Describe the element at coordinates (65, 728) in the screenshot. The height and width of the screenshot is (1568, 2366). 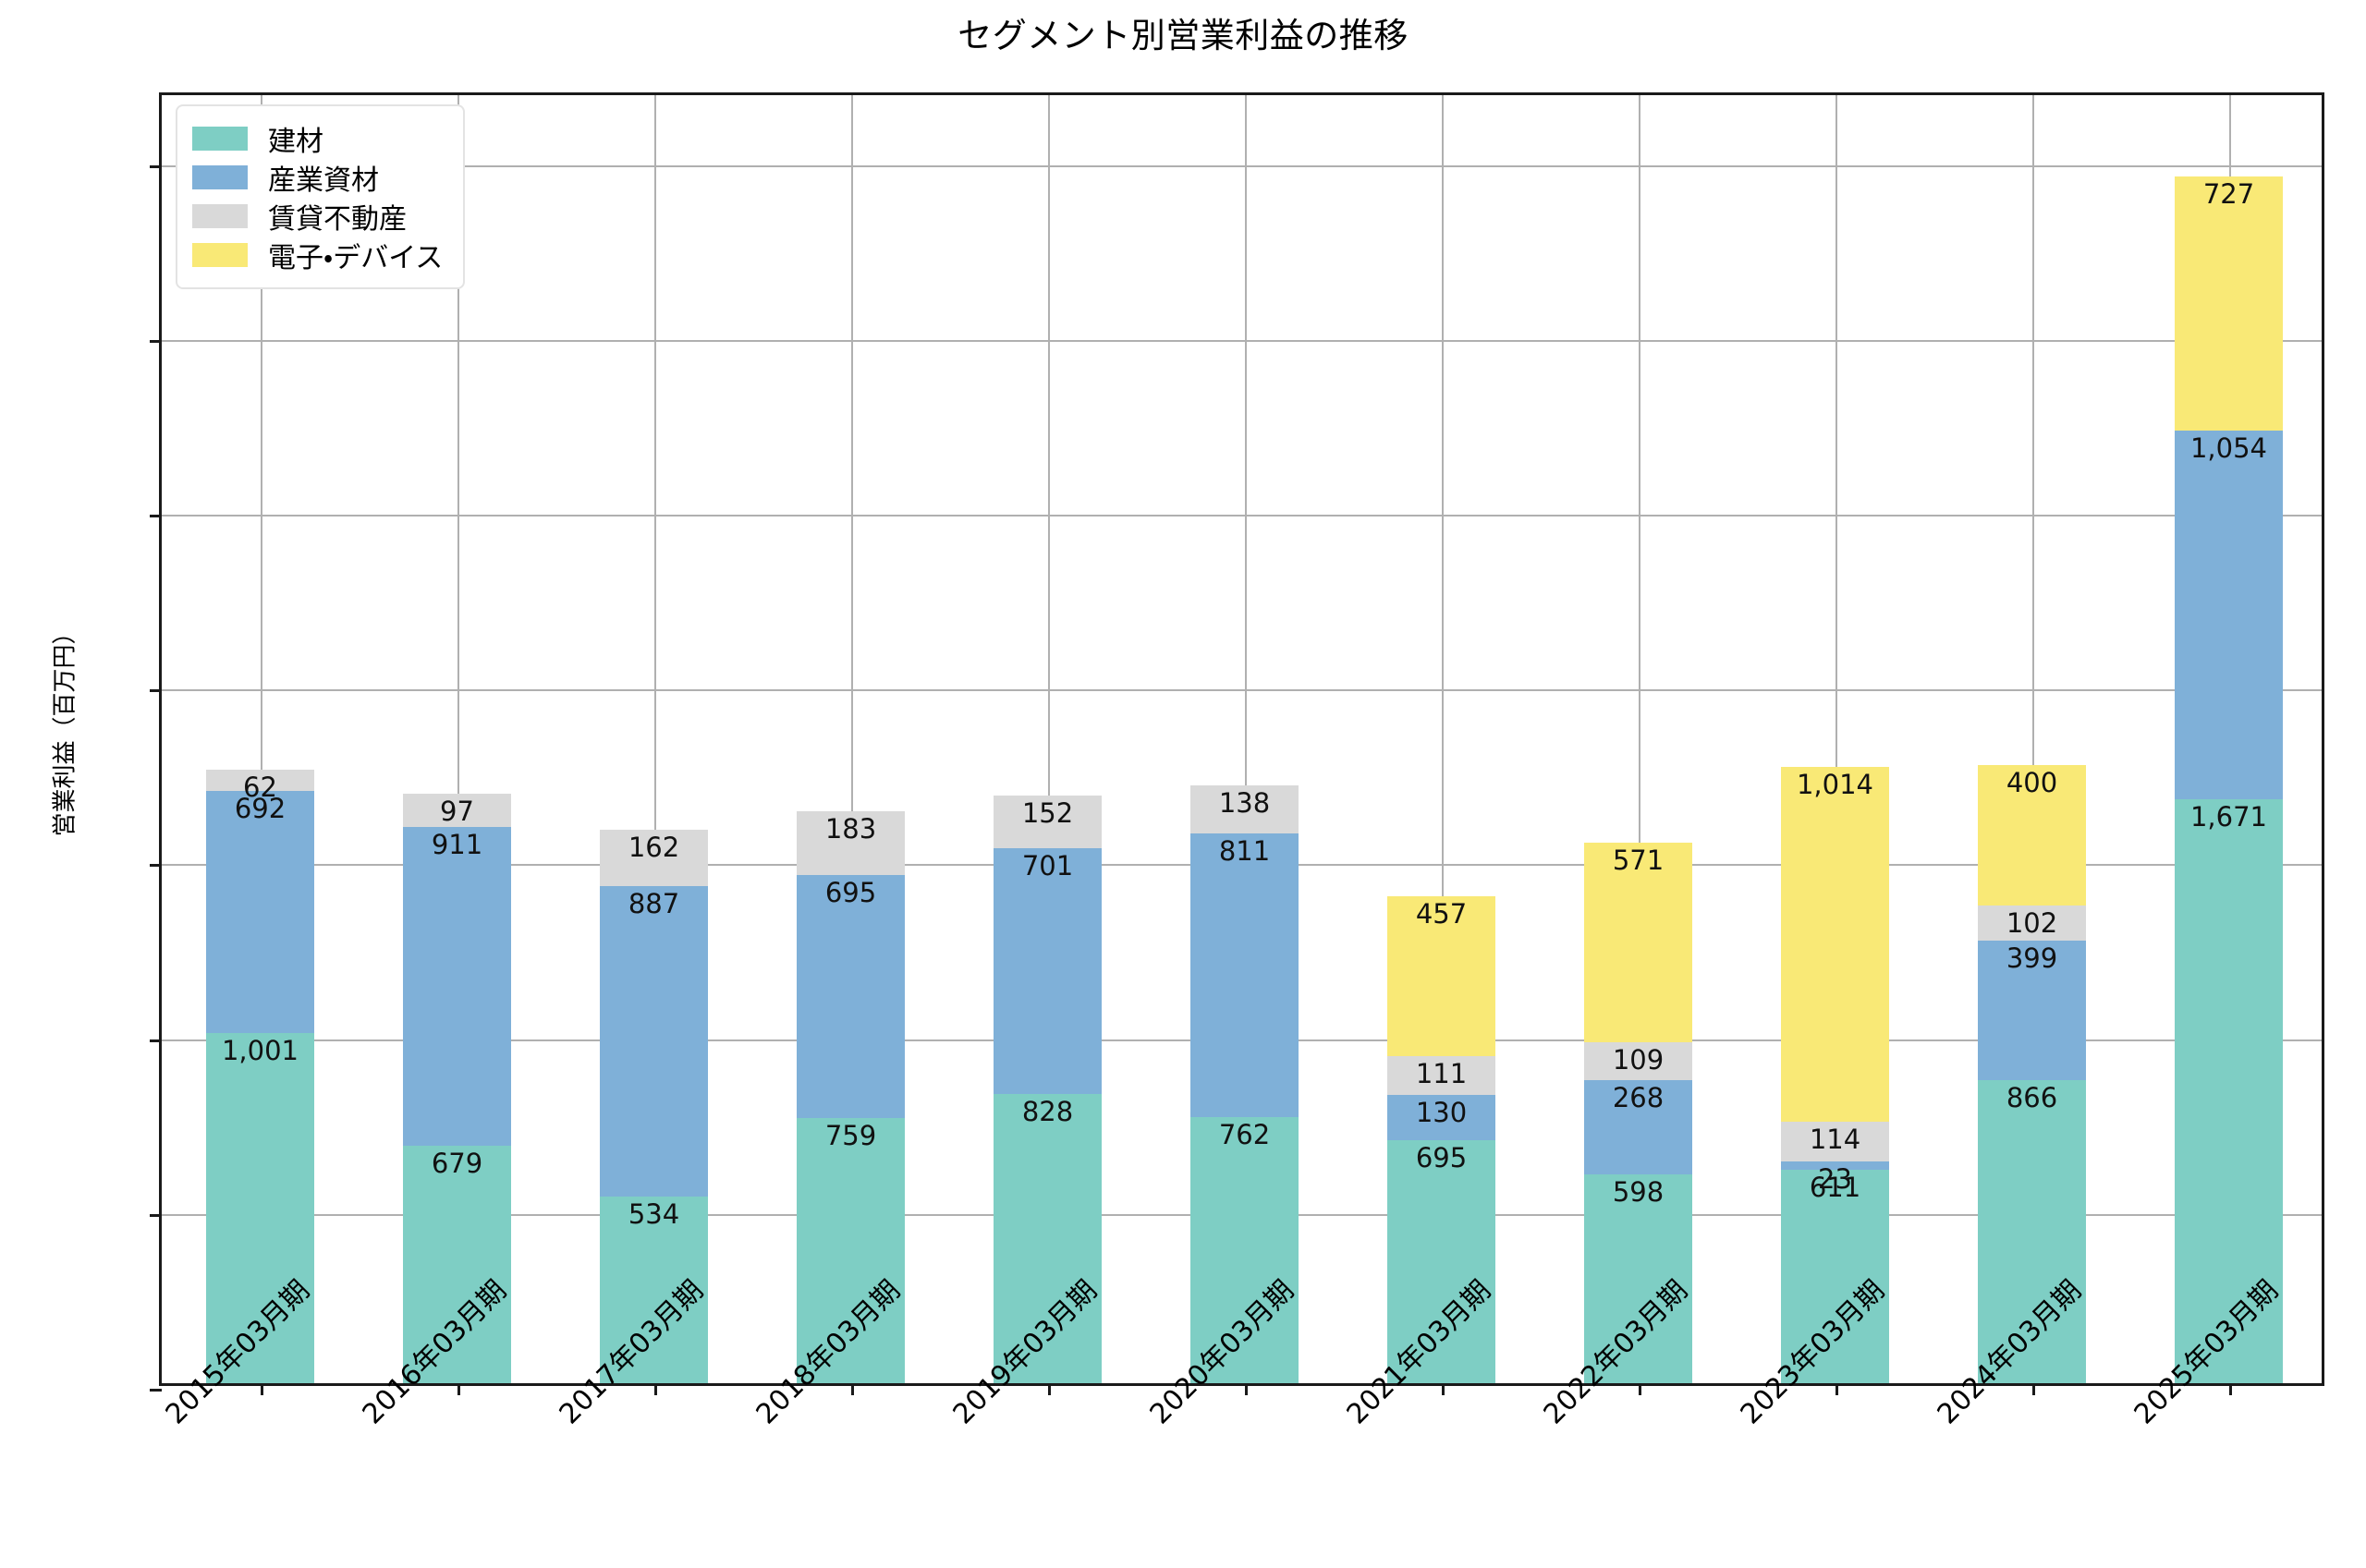
I see `y-axis-label: 営業利益（百万円）` at that location.